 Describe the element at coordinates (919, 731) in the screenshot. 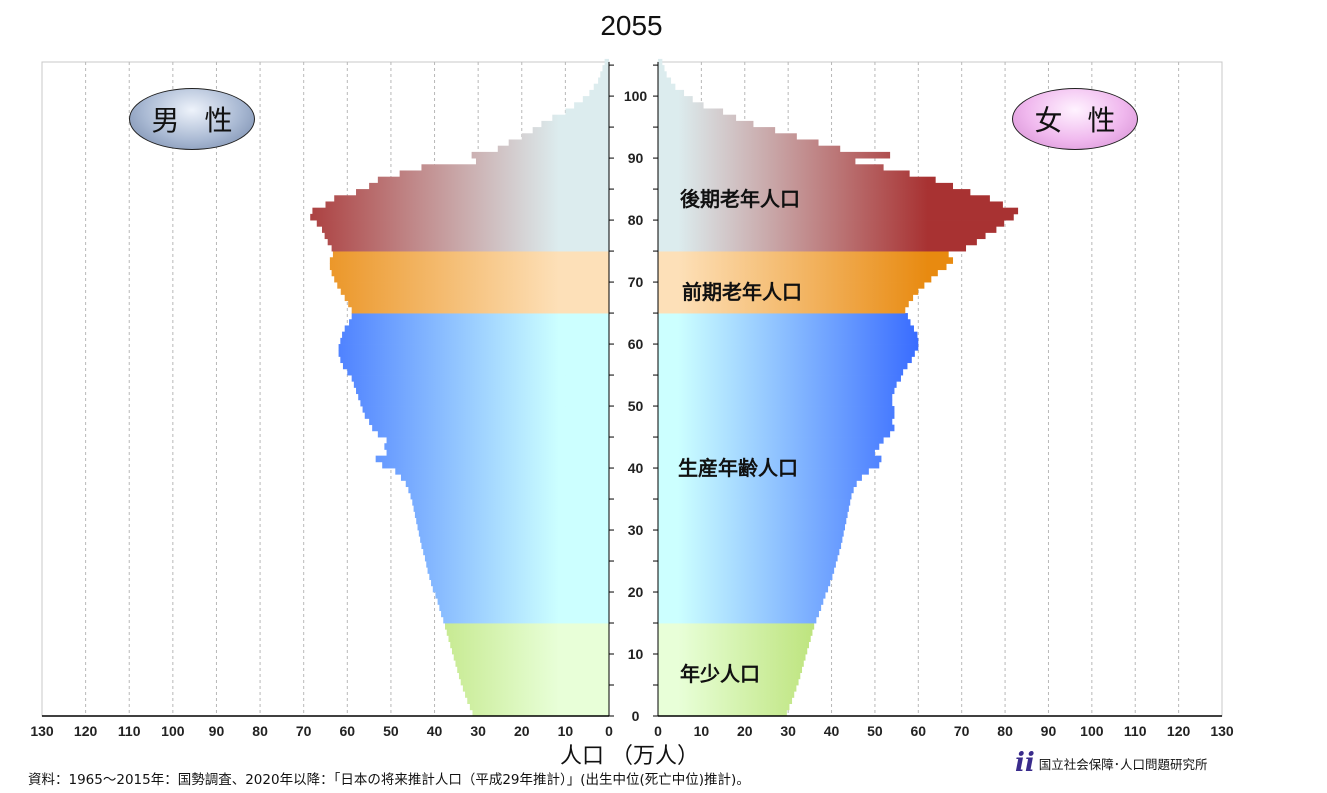

I see `x-tick-label-right: 60` at that location.